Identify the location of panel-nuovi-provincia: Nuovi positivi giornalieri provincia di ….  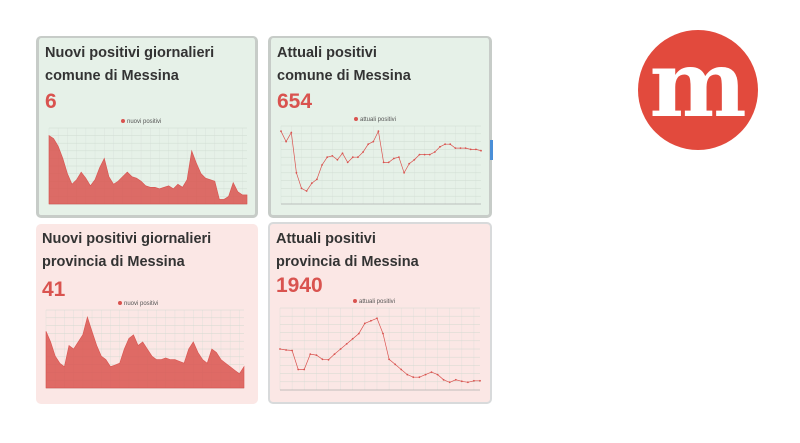
(147, 314).